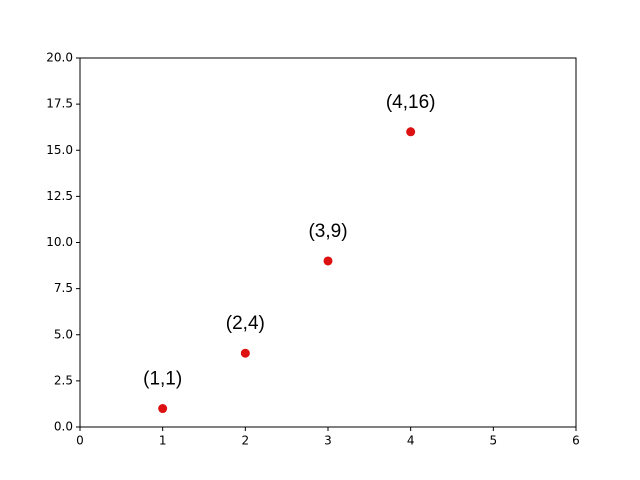 The height and width of the screenshot is (480, 640). What do you see at coordinates (59, 196) in the screenshot?
I see `y-tick-label: 12.5` at bounding box center [59, 196].